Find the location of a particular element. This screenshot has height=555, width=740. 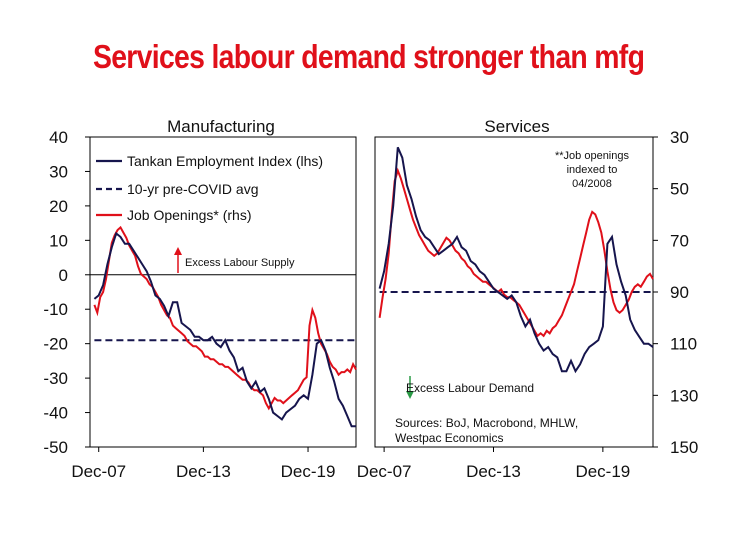

services-note-line: 04/2008 is located at coordinates (592, 184).